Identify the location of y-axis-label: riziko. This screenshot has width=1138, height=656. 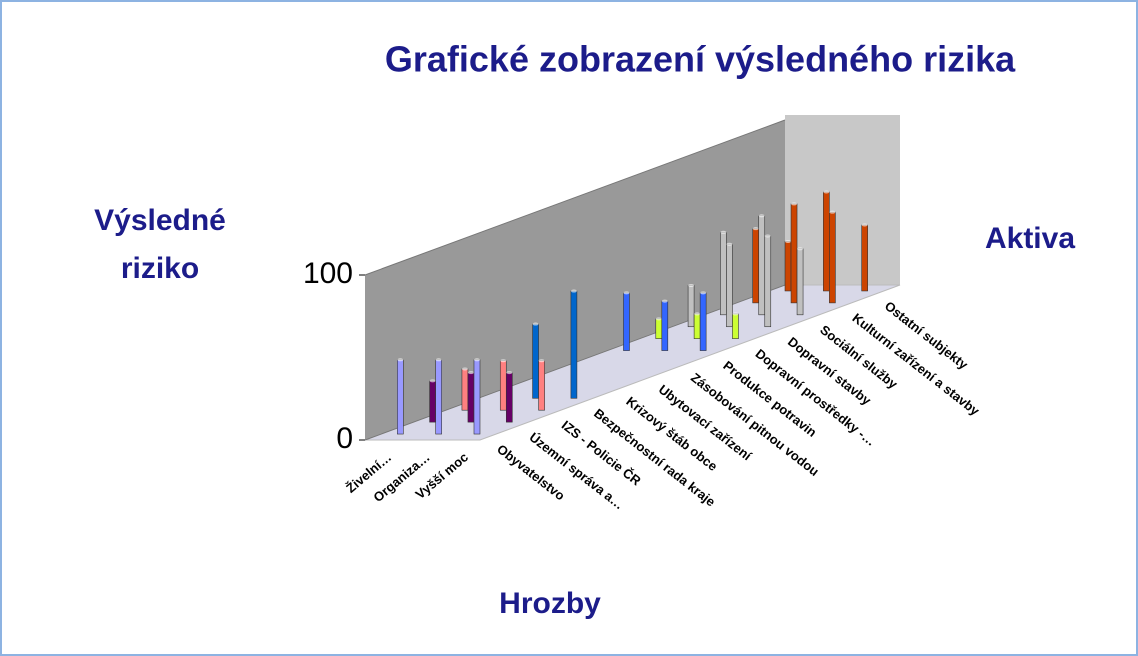
(160, 268).